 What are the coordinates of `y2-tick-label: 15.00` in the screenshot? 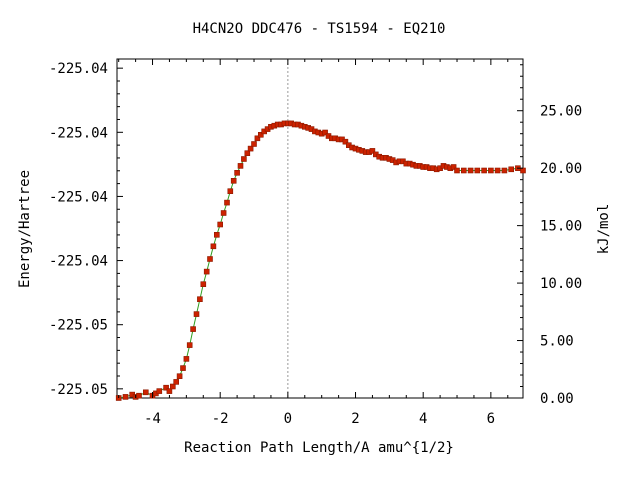 It's located at (561, 227).